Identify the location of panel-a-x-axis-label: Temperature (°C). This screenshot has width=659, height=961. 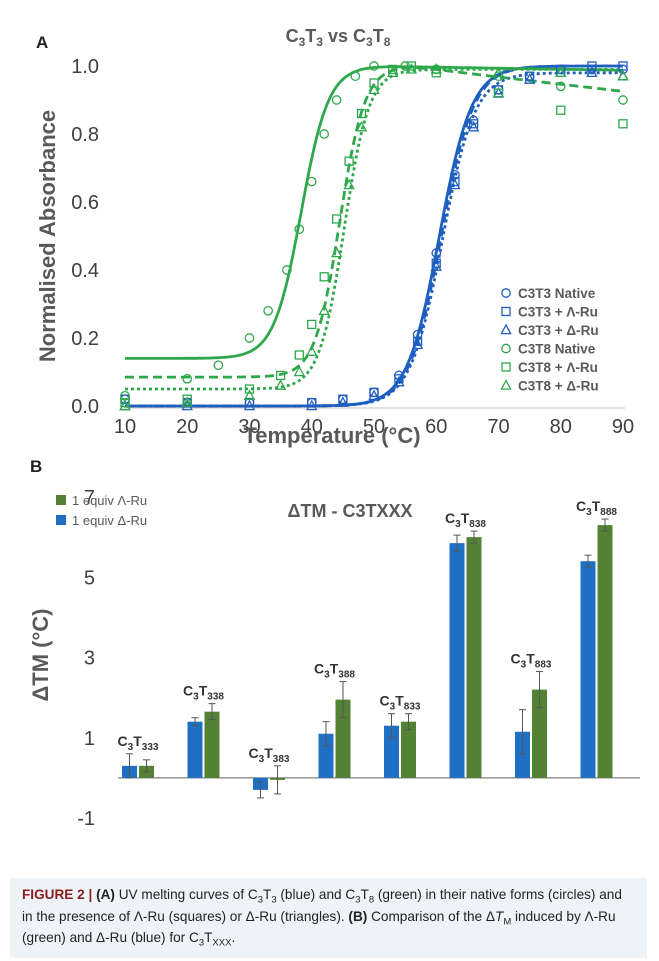
(331, 435).